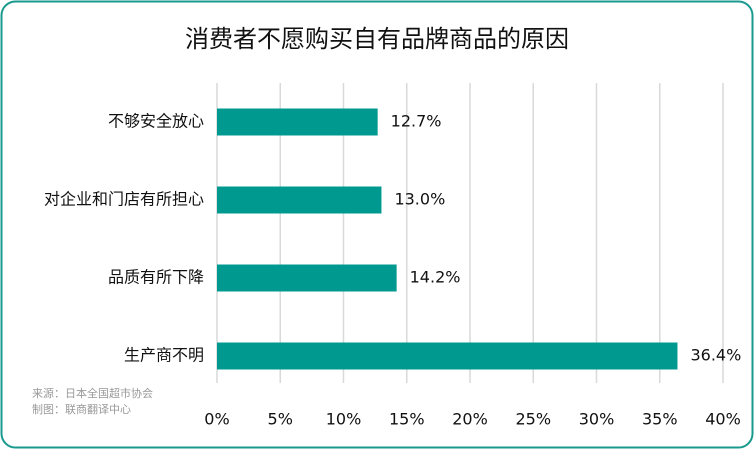  Describe the element at coordinates (81, 409) in the screenshot. I see `credit-note: 制图：联商翻译中心` at that location.